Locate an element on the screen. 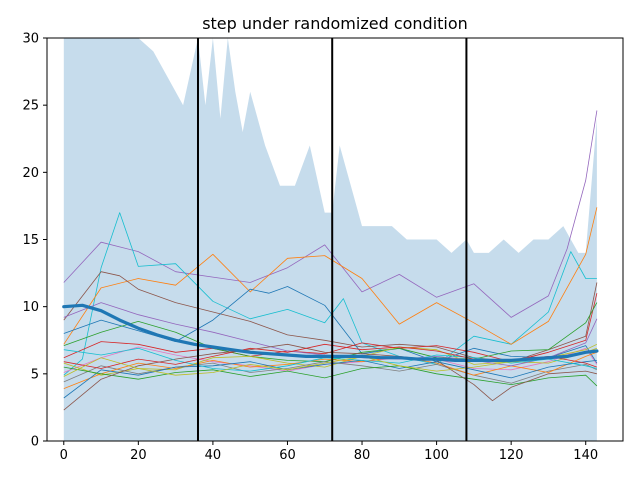  mean-line is located at coordinates (330, 332).